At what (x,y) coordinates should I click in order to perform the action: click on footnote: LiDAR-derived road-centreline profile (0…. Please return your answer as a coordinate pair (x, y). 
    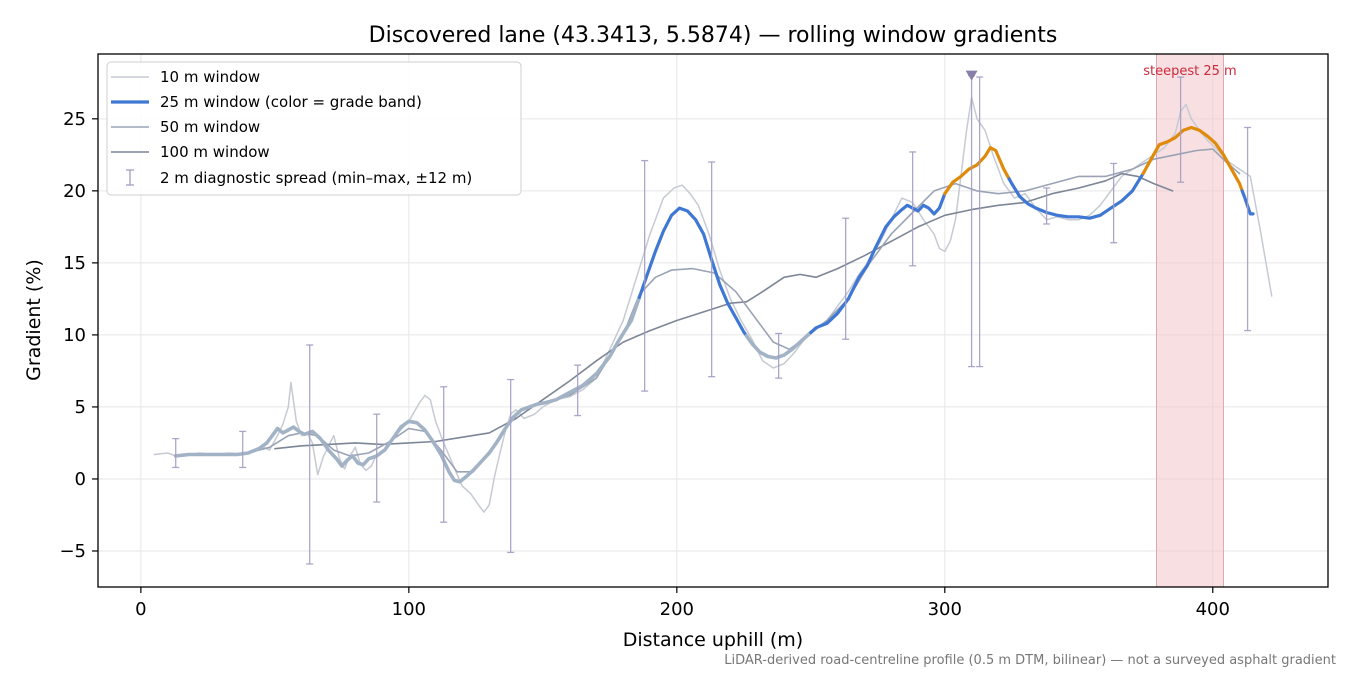
    Looking at the image, I should click on (1030, 660).